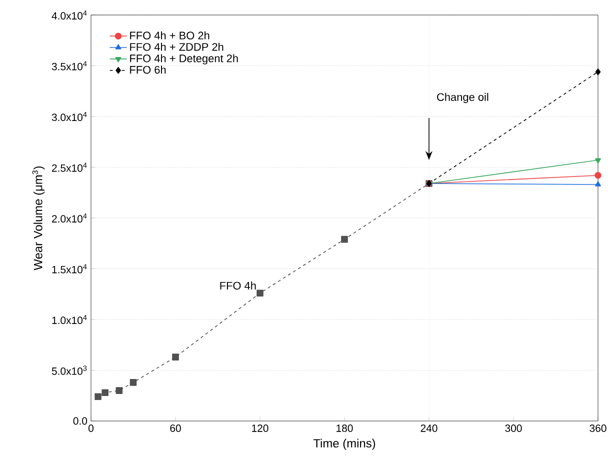 The image size is (612, 474). What do you see at coordinates (344, 428) in the screenshot?
I see `x-tick-label: 180` at bounding box center [344, 428].